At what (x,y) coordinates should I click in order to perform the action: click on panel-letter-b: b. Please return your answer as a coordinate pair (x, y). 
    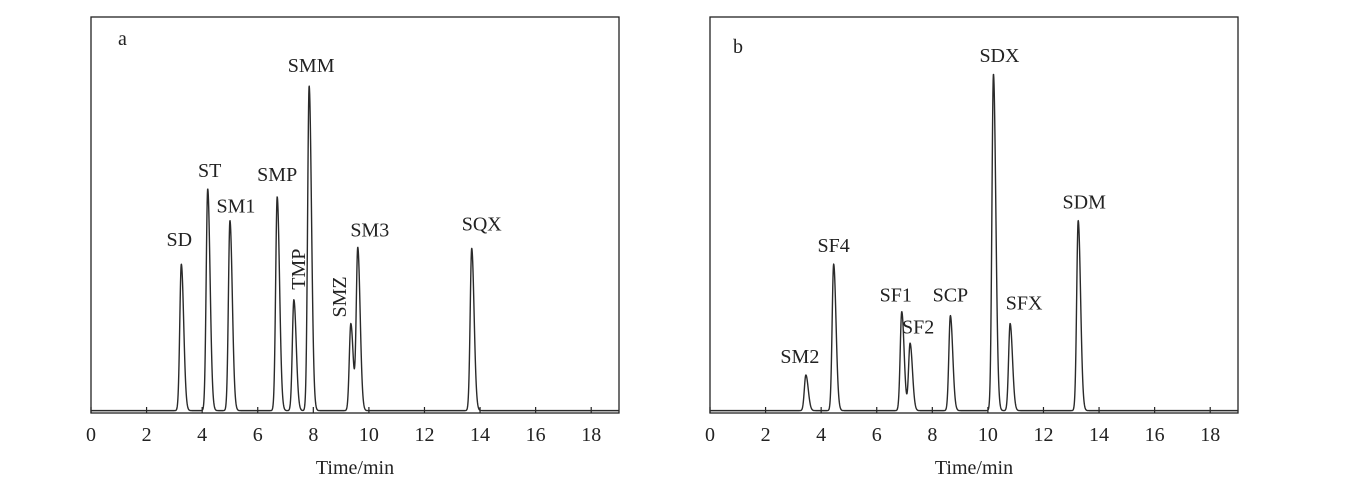
    Looking at the image, I should click on (738, 47).